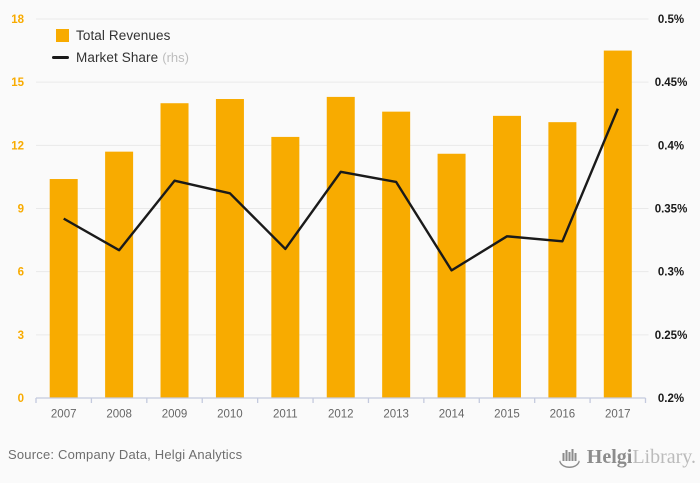 The height and width of the screenshot is (483, 700). What do you see at coordinates (452, 415) in the screenshot?
I see `x-axis-label: 2014` at bounding box center [452, 415].